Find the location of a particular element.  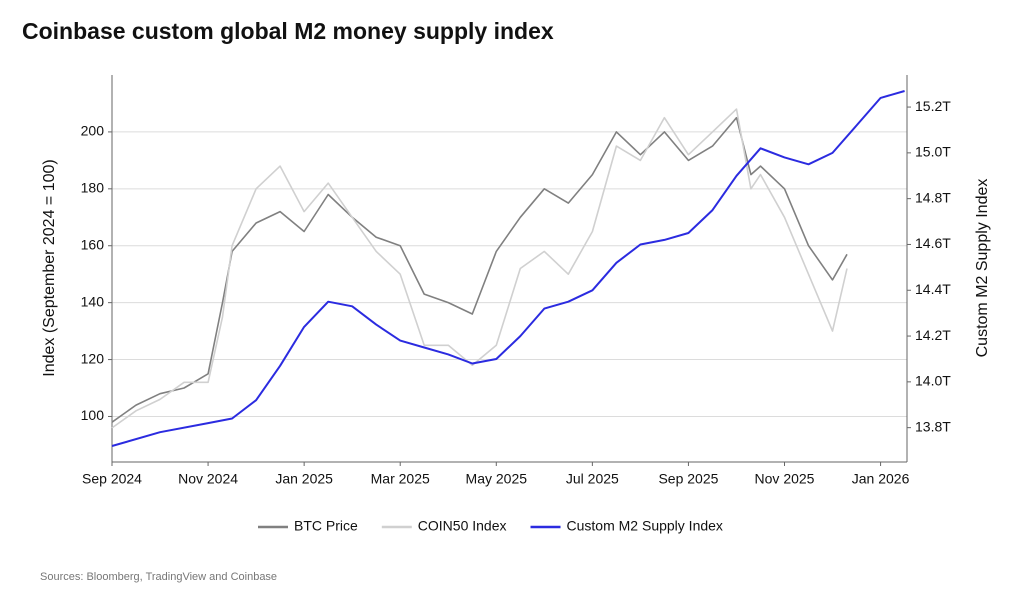

y2-tick-label: 14.0T is located at coordinates (933, 381).